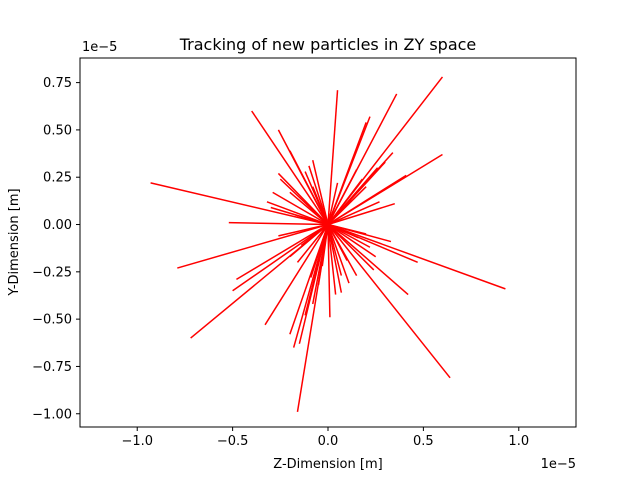  I want to click on y-tick-label: −0.75, so click(52, 367).